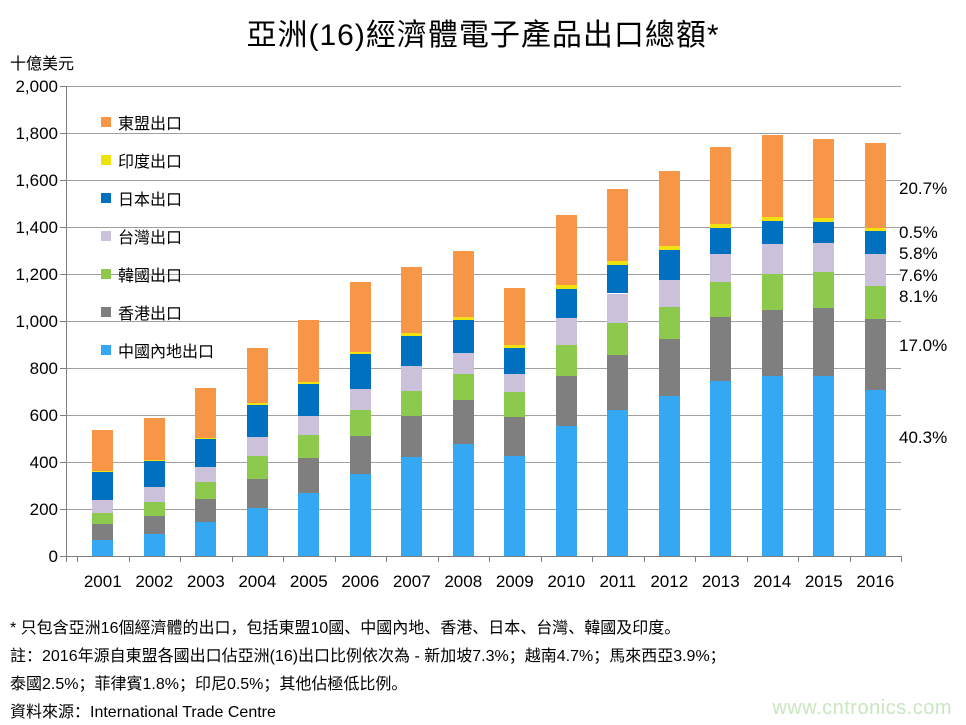 This screenshot has height=725, width=966. I want to click on x-axis-year-label: 2016, so click(875, 581).